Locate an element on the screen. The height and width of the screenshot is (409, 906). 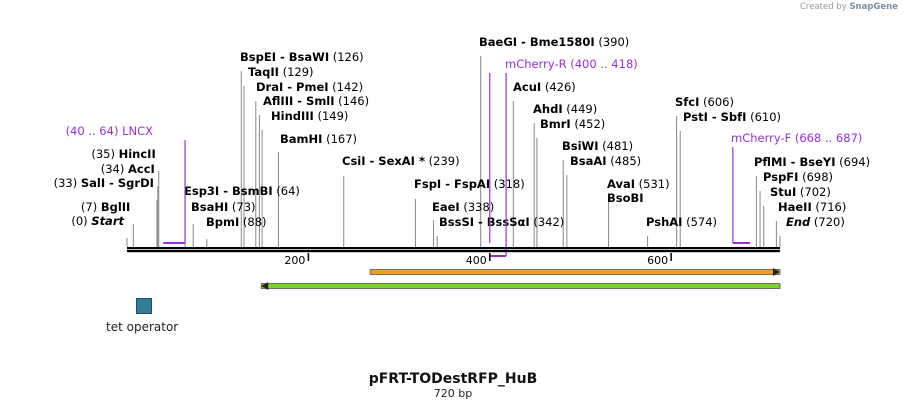
site-label-end: End (720) is located at coordinates (815, 222).